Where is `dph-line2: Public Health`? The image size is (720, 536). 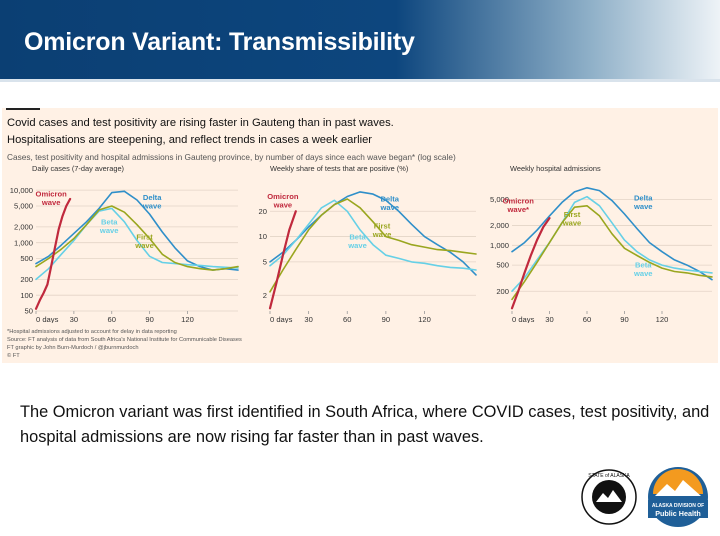
dph-line2: Public Health is located at coordinates (678, 513).